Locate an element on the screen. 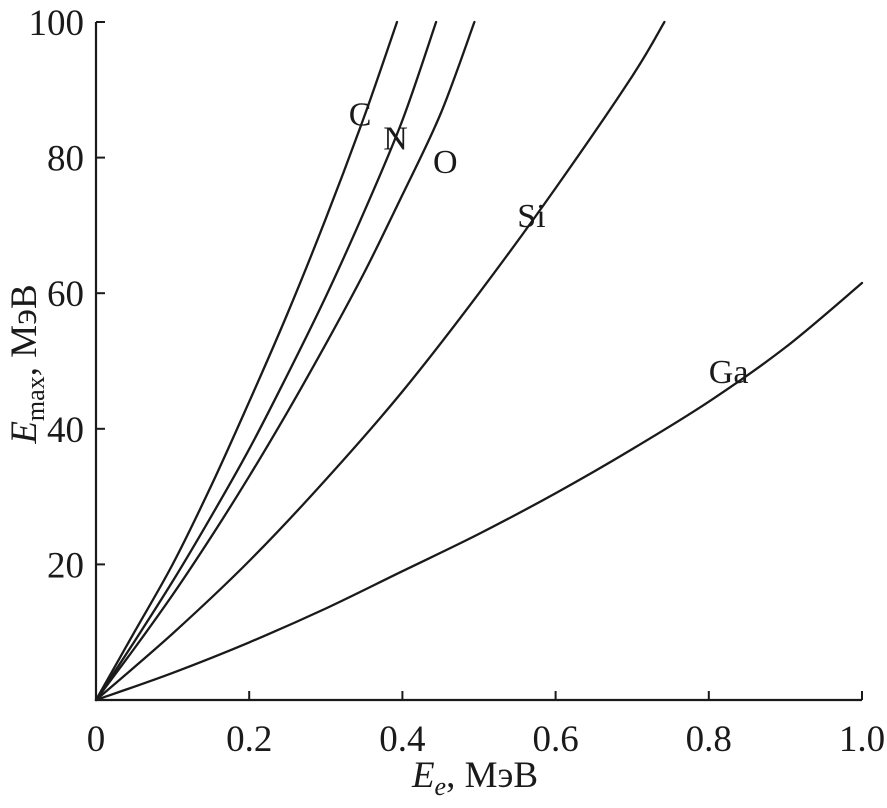  x-tick-label: 0 is located at coordinates (96, 739).